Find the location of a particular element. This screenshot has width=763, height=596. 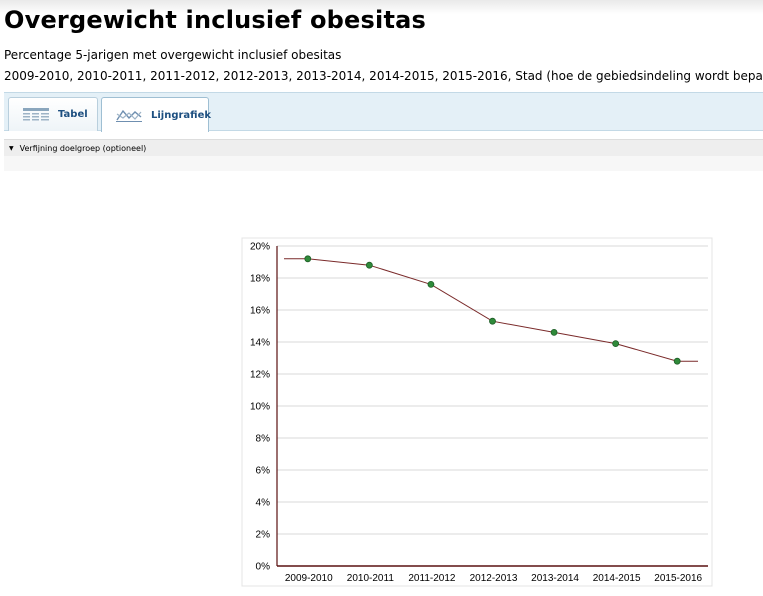

x-tick-label: 2011-2012 is located at coordinates (432, 578).